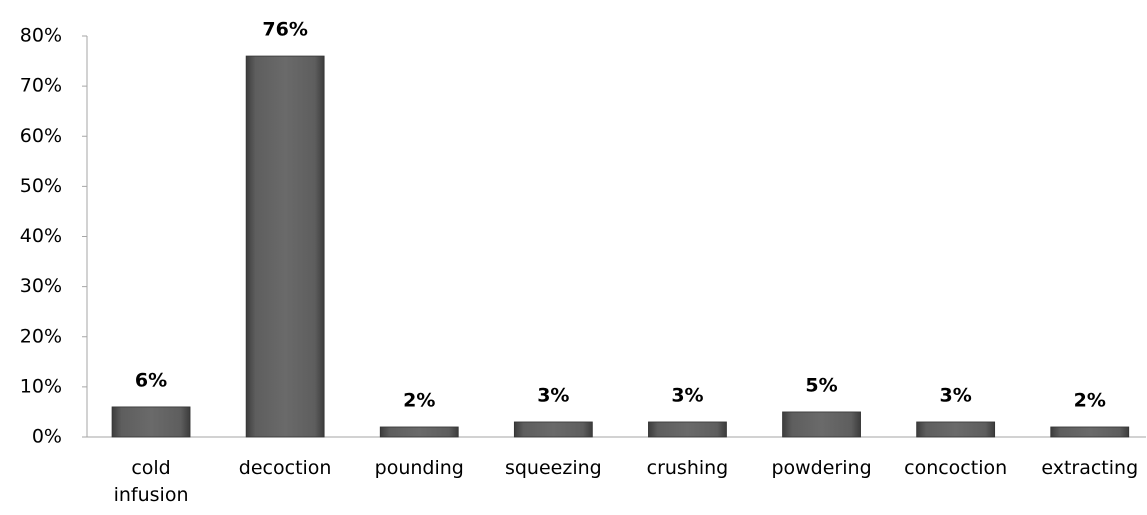 The width and height of the screenshot is (1147, 515). I want to click on x-tick-label: crushing, so click(687, 468).